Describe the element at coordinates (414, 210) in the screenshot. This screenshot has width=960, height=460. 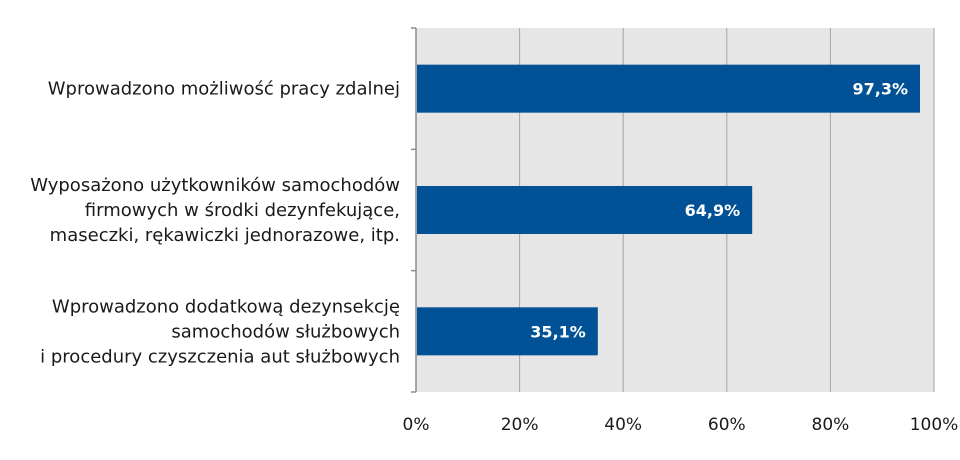
I see `axes` at that location.